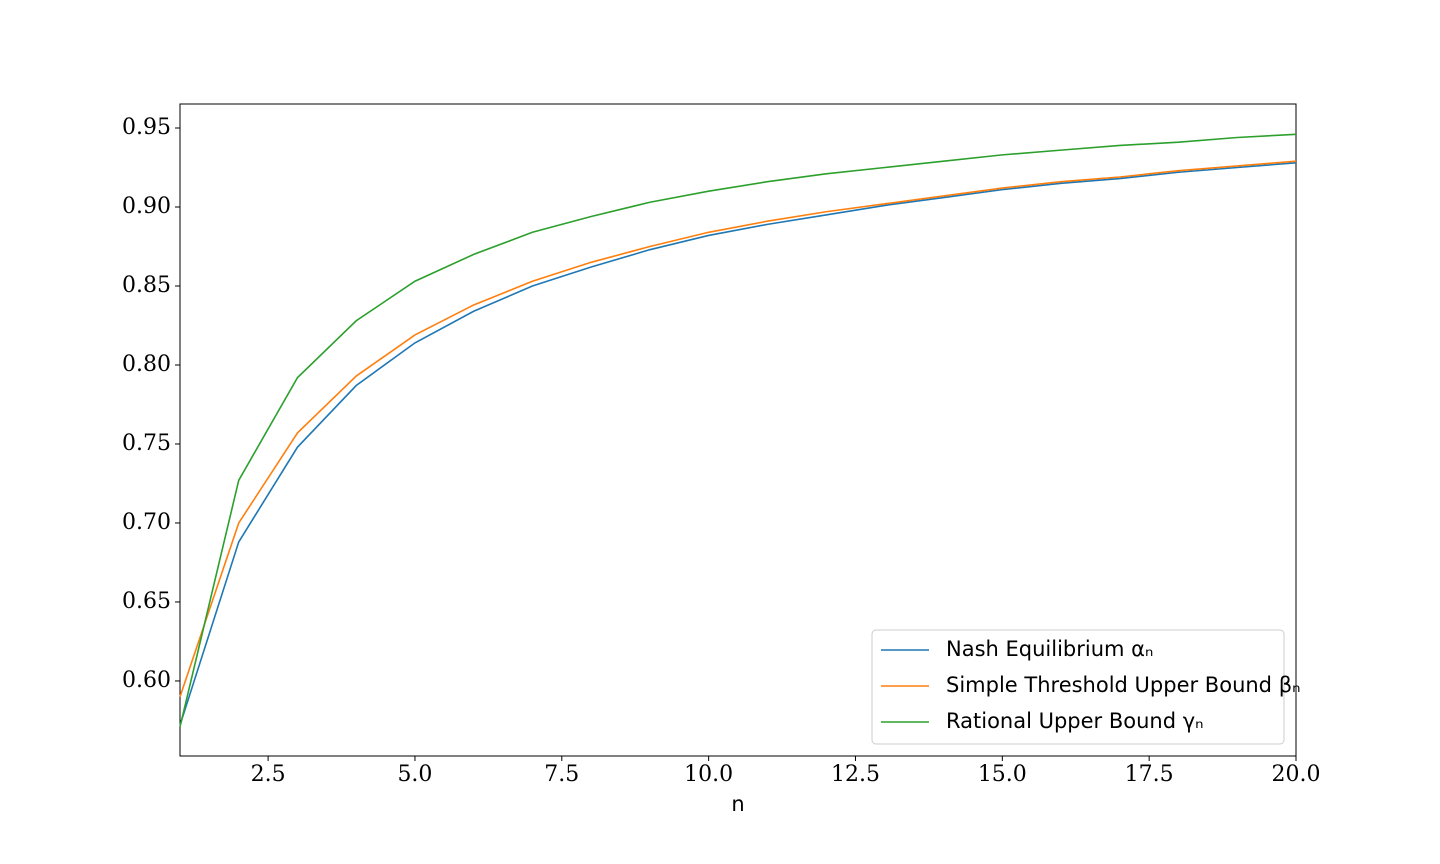  What do you see at coordinates (146, 127) in the screenshot?
I see `y-tick-label: 0.95` at bounding box center [146, 127].